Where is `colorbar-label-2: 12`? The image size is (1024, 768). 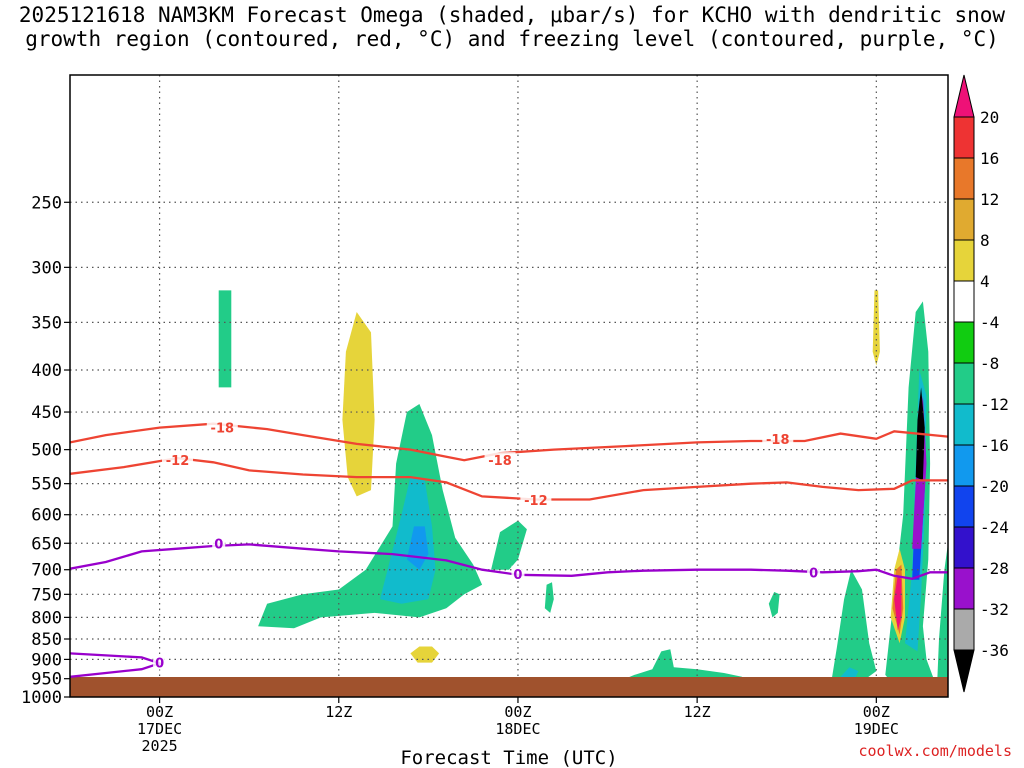 colorbar-label-2: 12 is located at coordinates (989, 199).